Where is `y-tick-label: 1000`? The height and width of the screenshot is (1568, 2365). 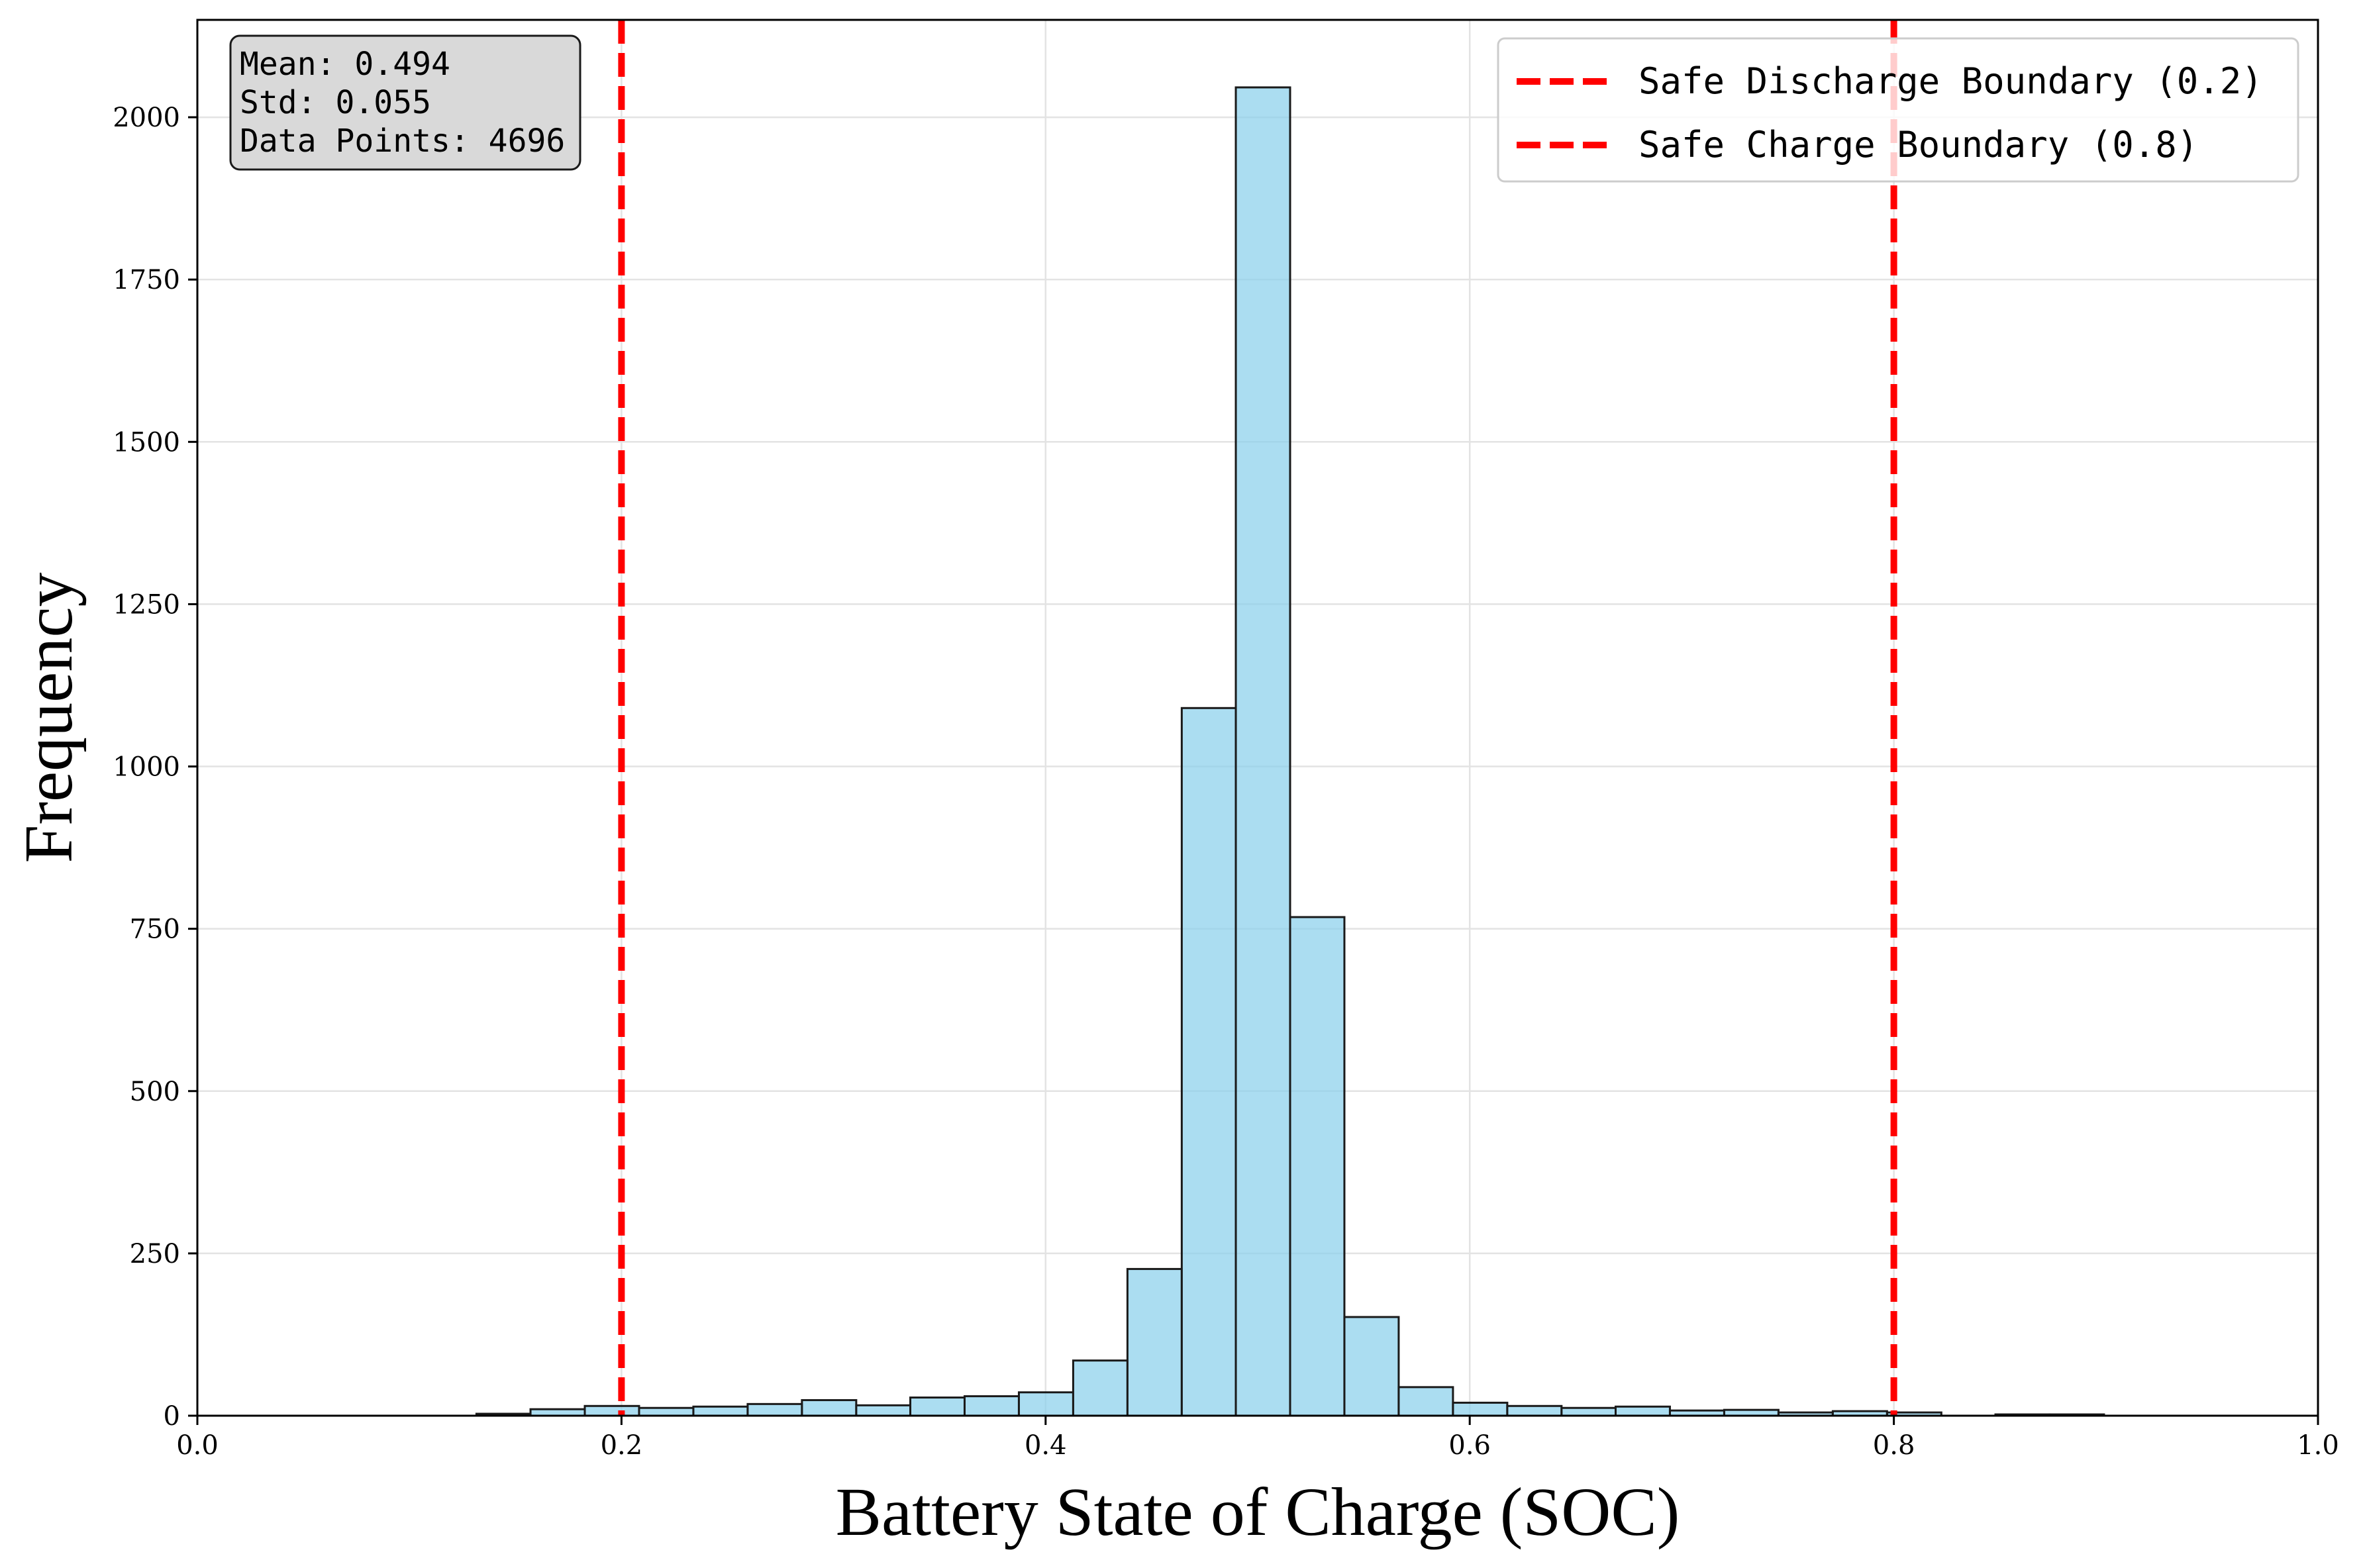
y-tick-label: 1000 is located at coordinates (146, 767).